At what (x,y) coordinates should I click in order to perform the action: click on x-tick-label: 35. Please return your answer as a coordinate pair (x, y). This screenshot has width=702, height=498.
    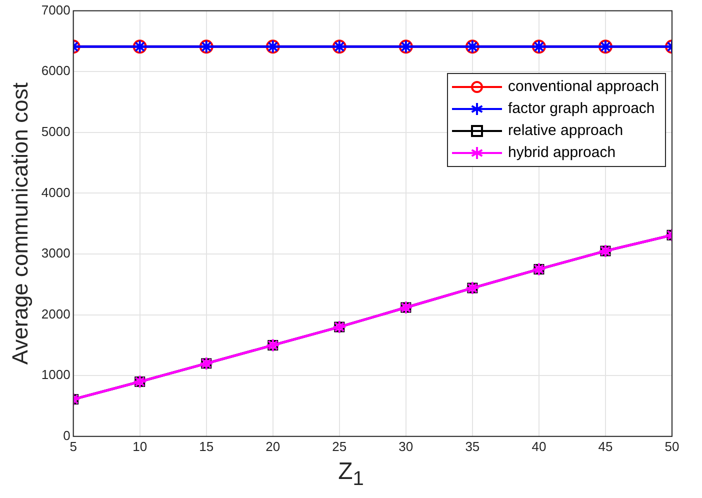
    Looking at the image, I should click on (472, 446).